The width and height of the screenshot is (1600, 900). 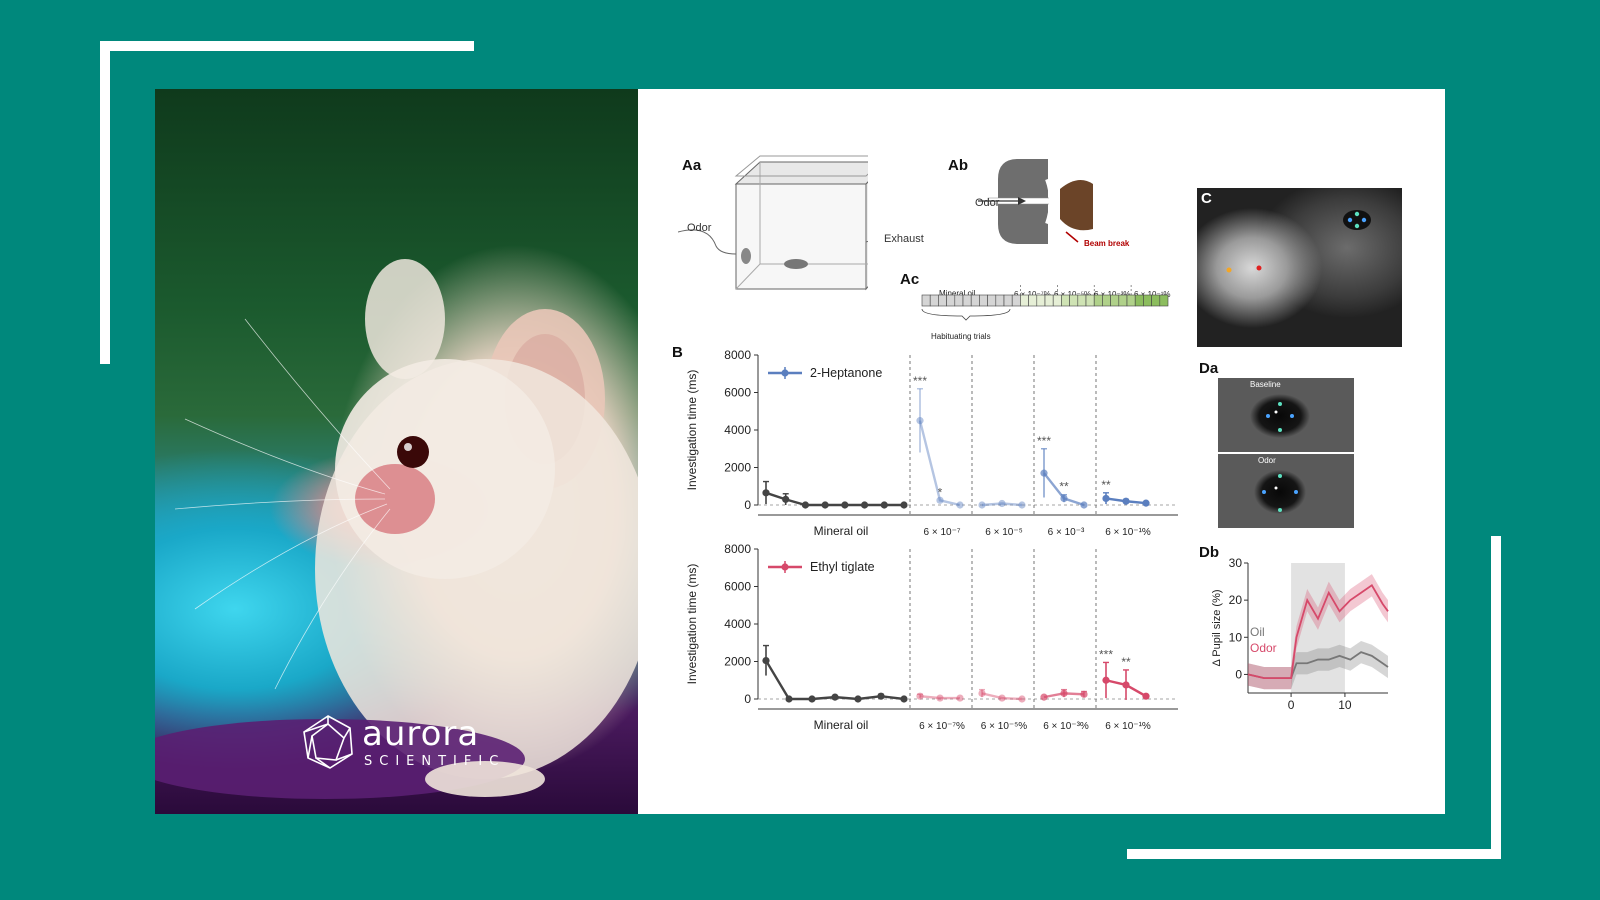 I want to click on chart-pupil-size: 30 20 10 0 0 10 Δ Pupil size (%) Oil Odor, so click(x=1300, y=634).